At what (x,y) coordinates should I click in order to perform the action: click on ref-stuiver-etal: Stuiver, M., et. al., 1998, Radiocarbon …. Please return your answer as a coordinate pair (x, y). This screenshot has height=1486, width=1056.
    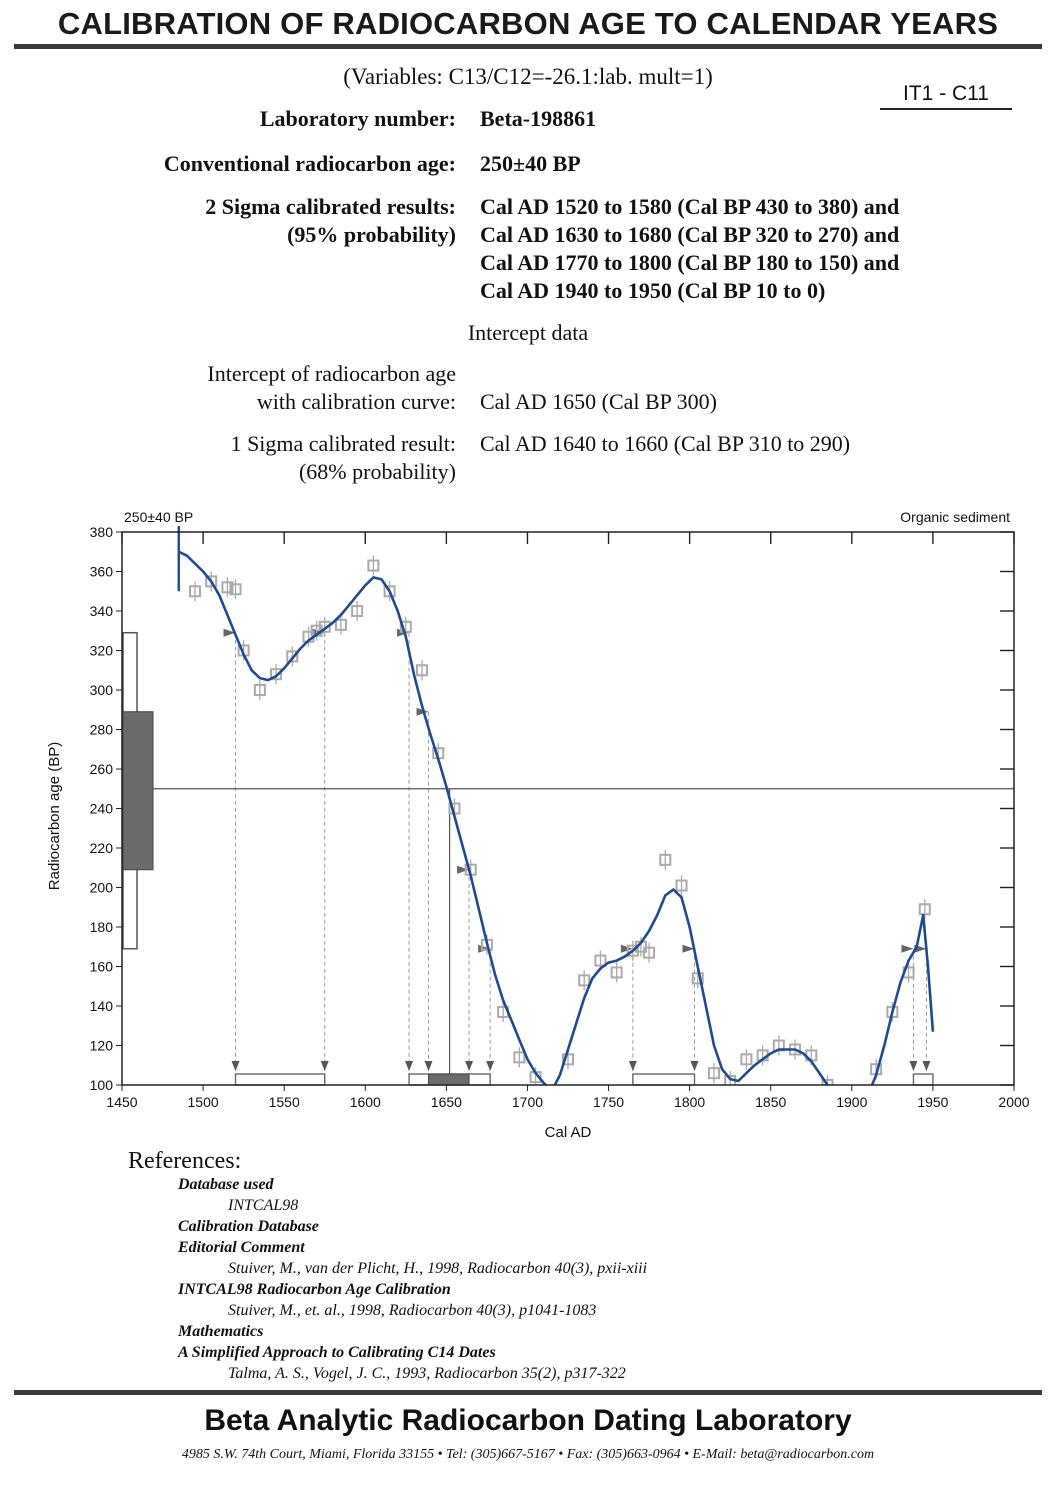
    Looking at the image, I should click on (412, 1310).